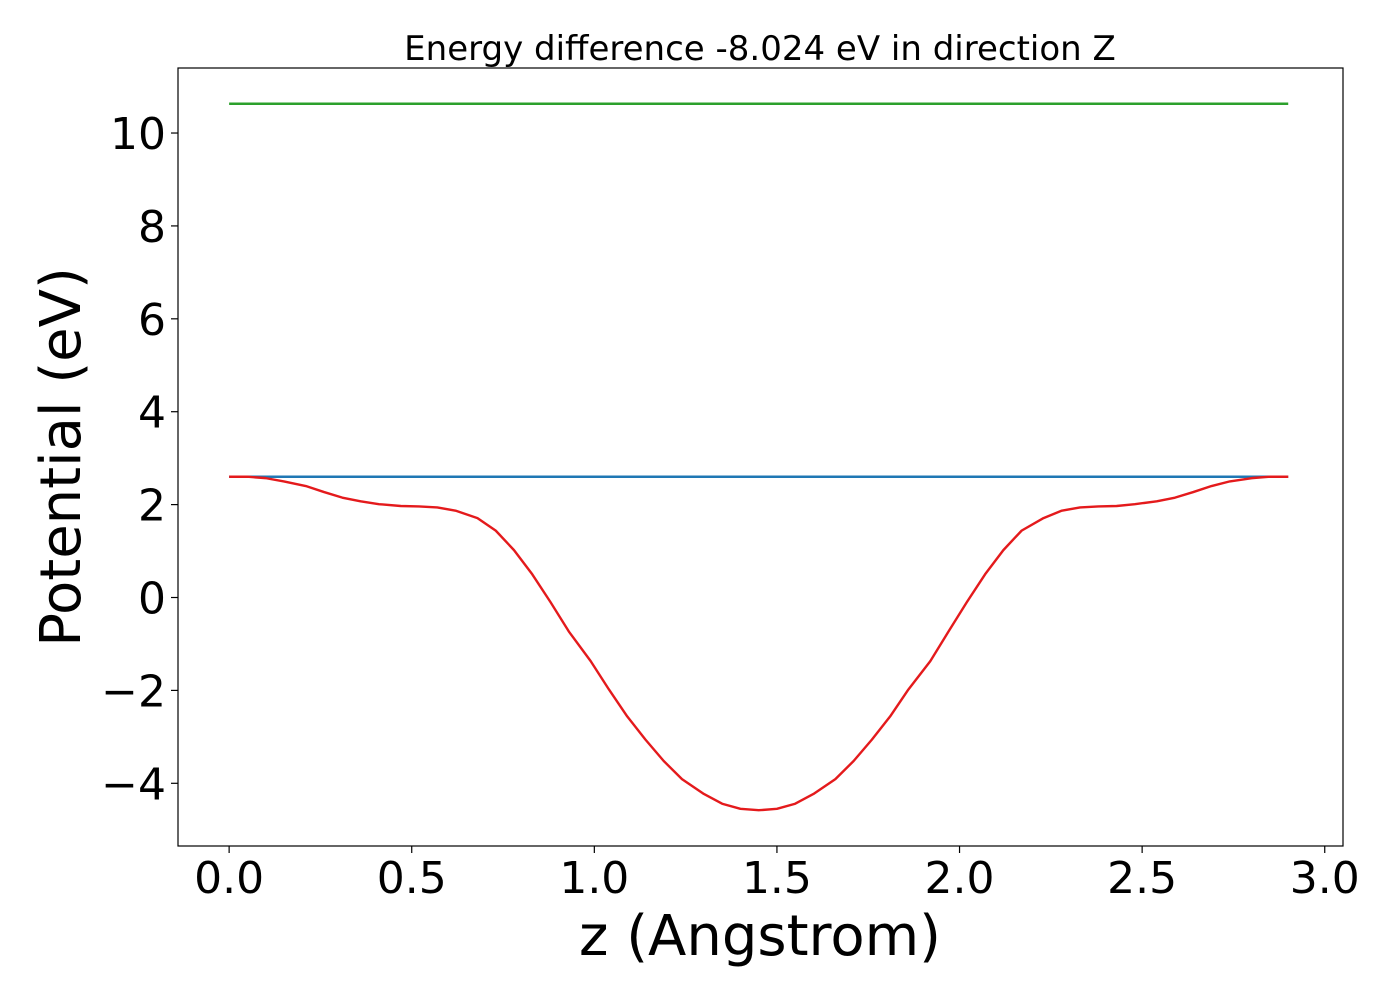 This screenshot has height=1000, width=1400. I want to click on y-tick-label-0: −4, so click(133, 784).